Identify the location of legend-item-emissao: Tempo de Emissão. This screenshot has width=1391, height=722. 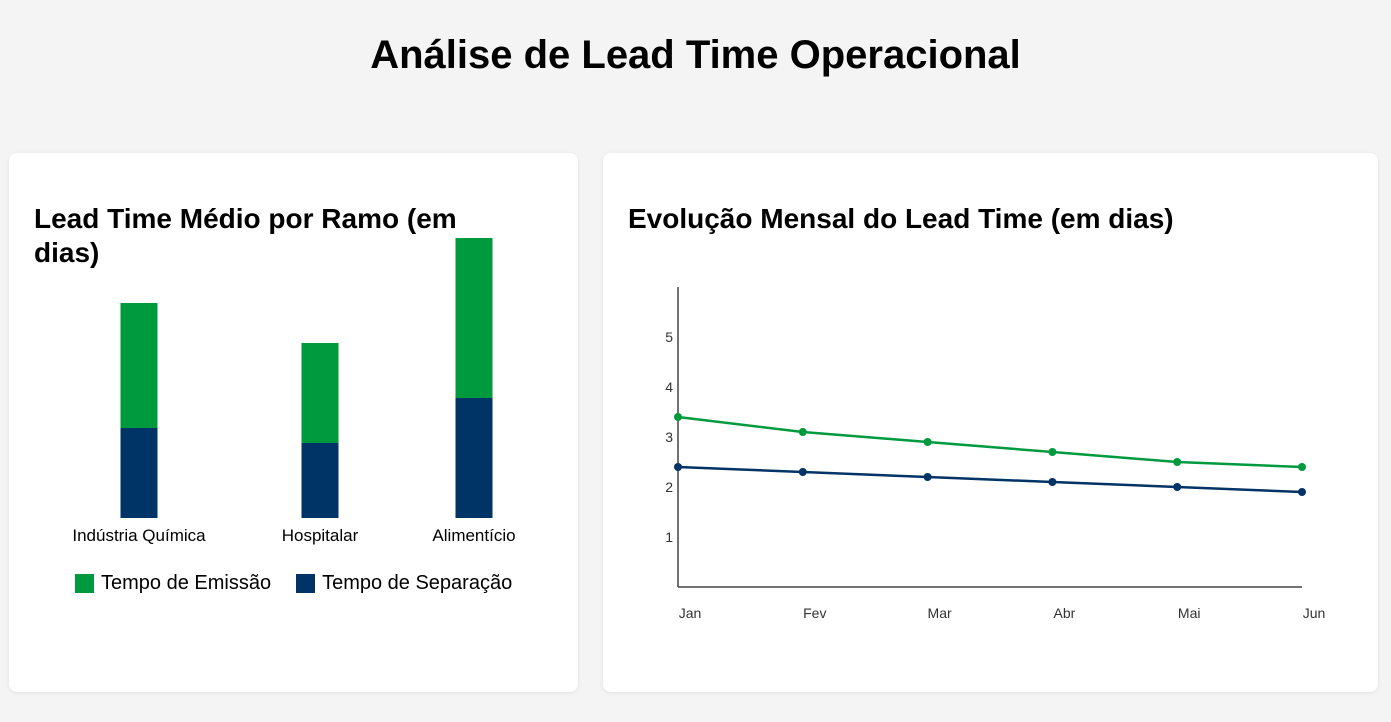
(173, 583).